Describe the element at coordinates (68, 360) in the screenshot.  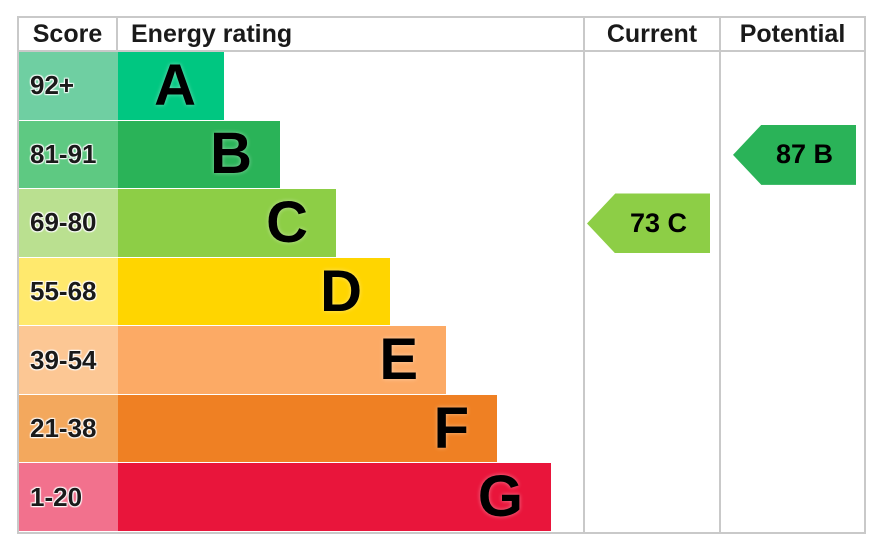
I see `score-range-label: 39-54` at that location.